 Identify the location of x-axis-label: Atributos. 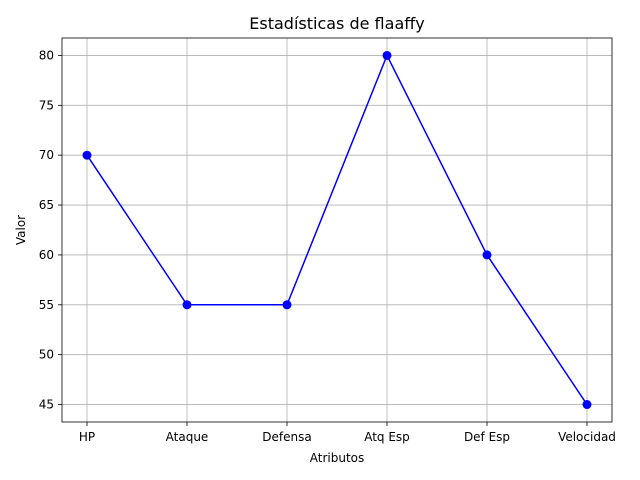
(337, 458).